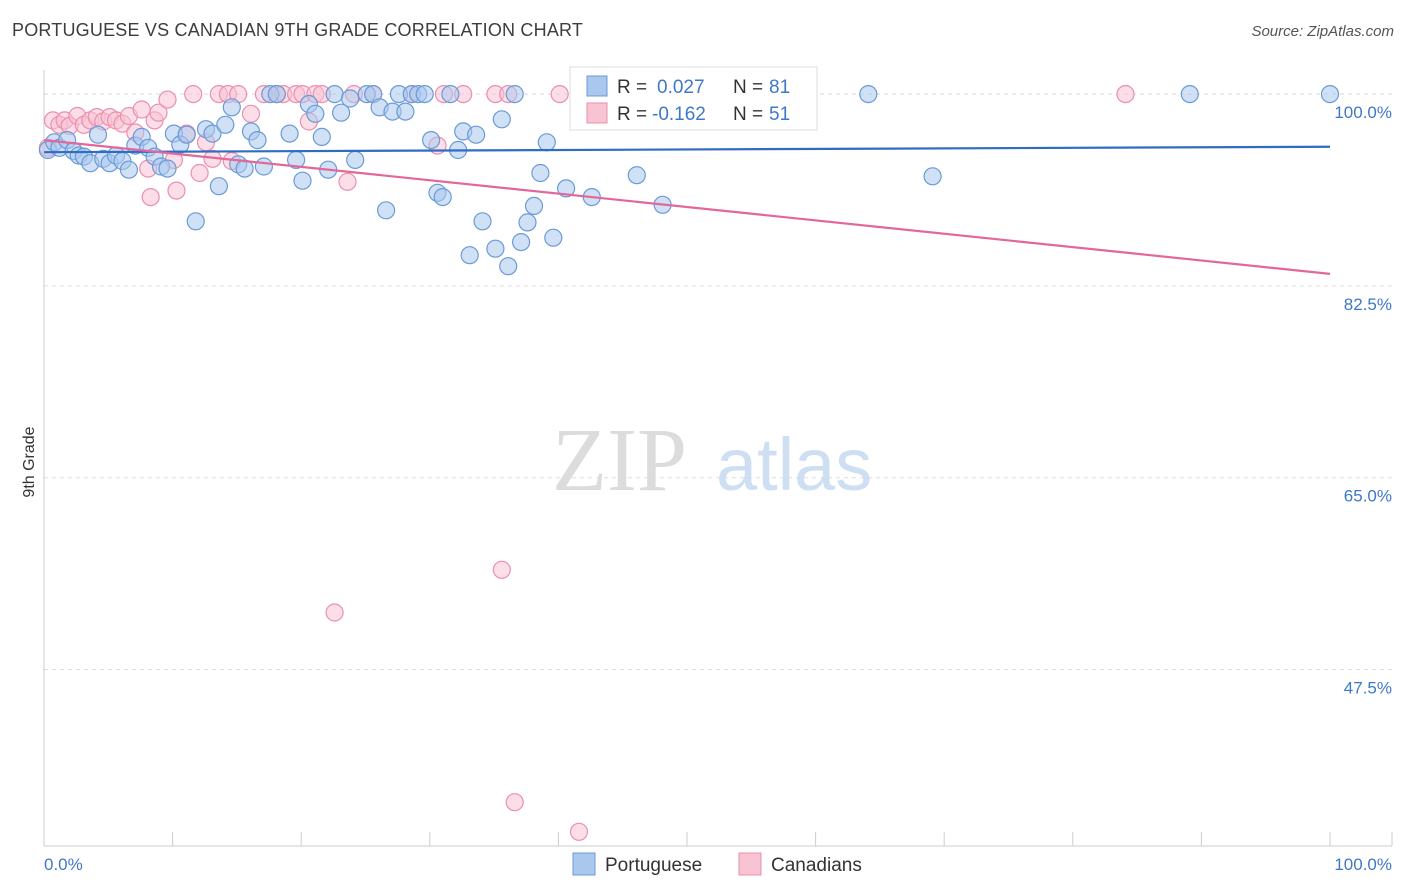 This screenshot has height=892, width=1406. I want to click on y-tick-label: 100.0%, so click(1363, 112).